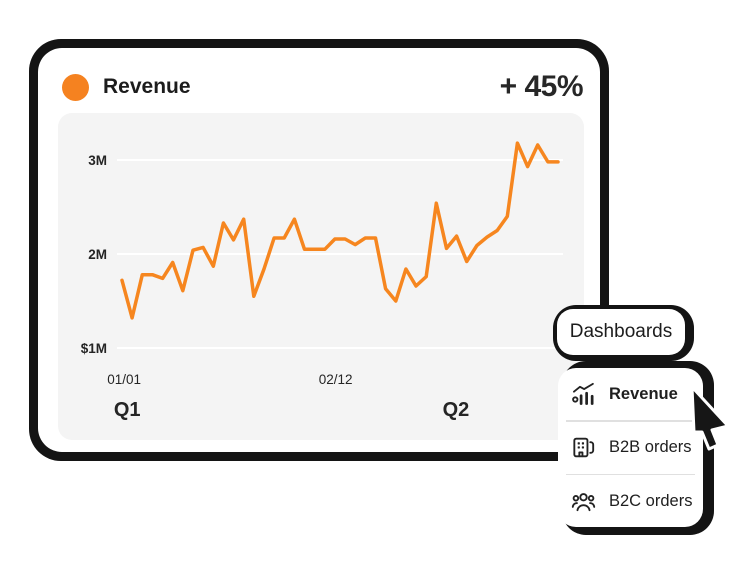  I want to click on svg-text: Q2, so click(456, 410).